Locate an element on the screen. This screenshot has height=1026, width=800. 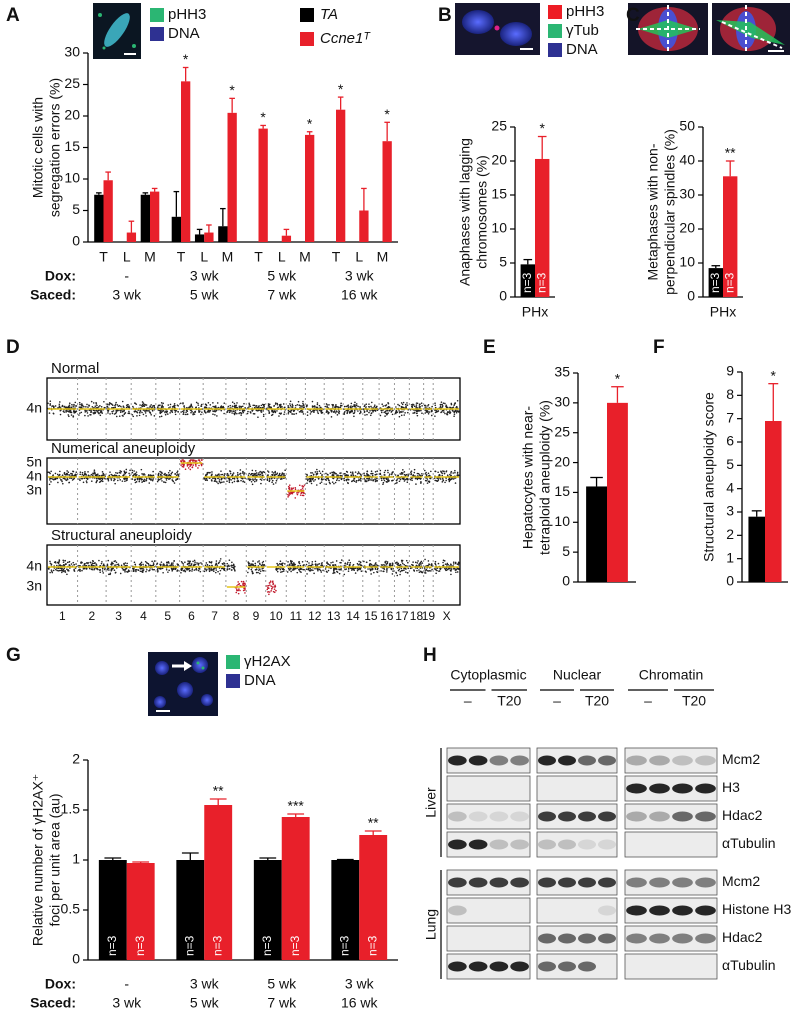
bar is located at coordinates (295, 888).